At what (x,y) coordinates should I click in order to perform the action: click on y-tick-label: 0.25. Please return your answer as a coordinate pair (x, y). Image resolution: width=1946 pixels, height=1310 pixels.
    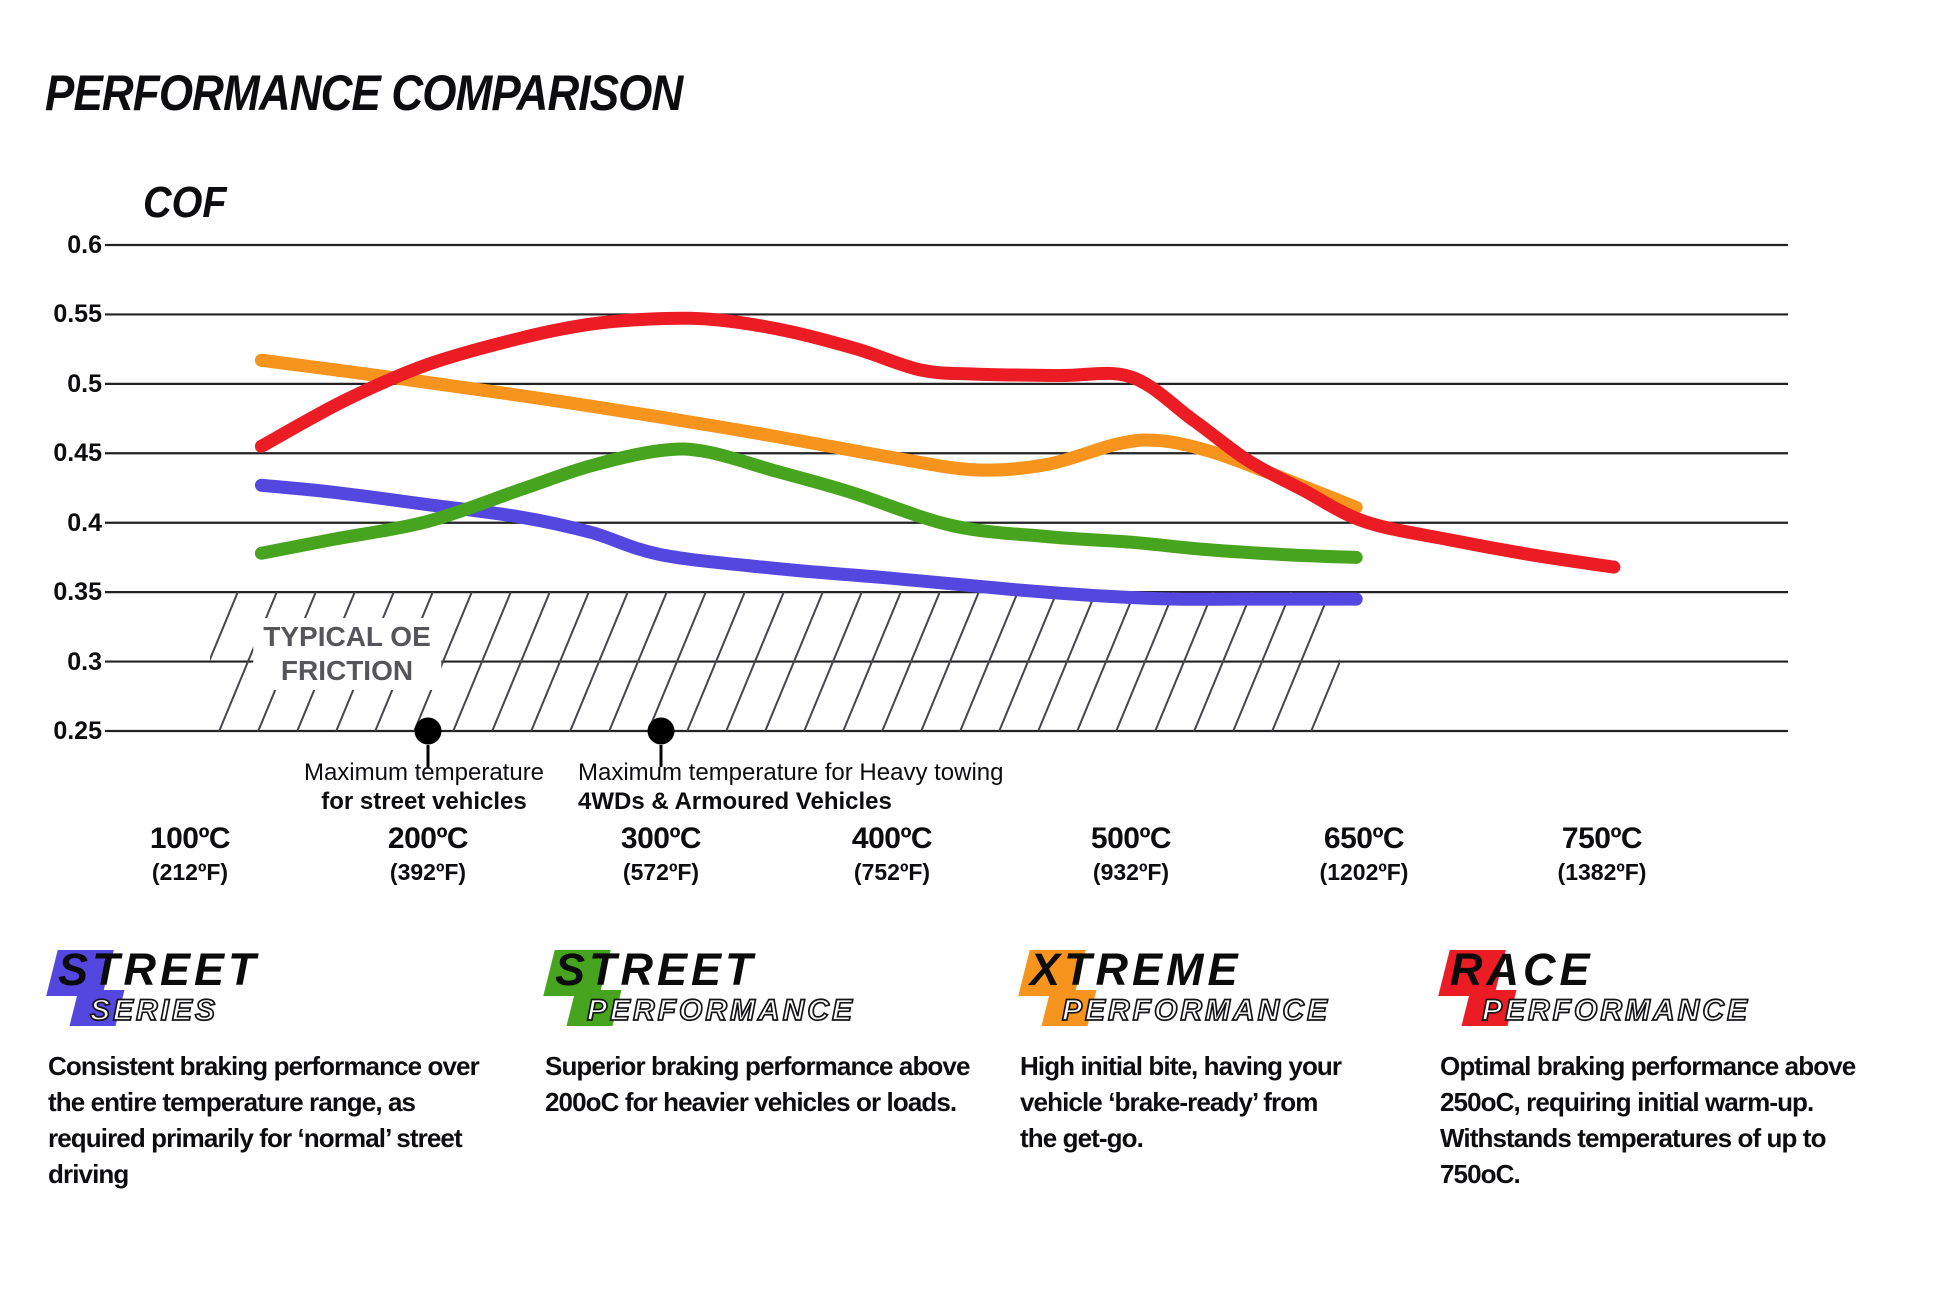
    Looking at the image, I should click on (77, 731).